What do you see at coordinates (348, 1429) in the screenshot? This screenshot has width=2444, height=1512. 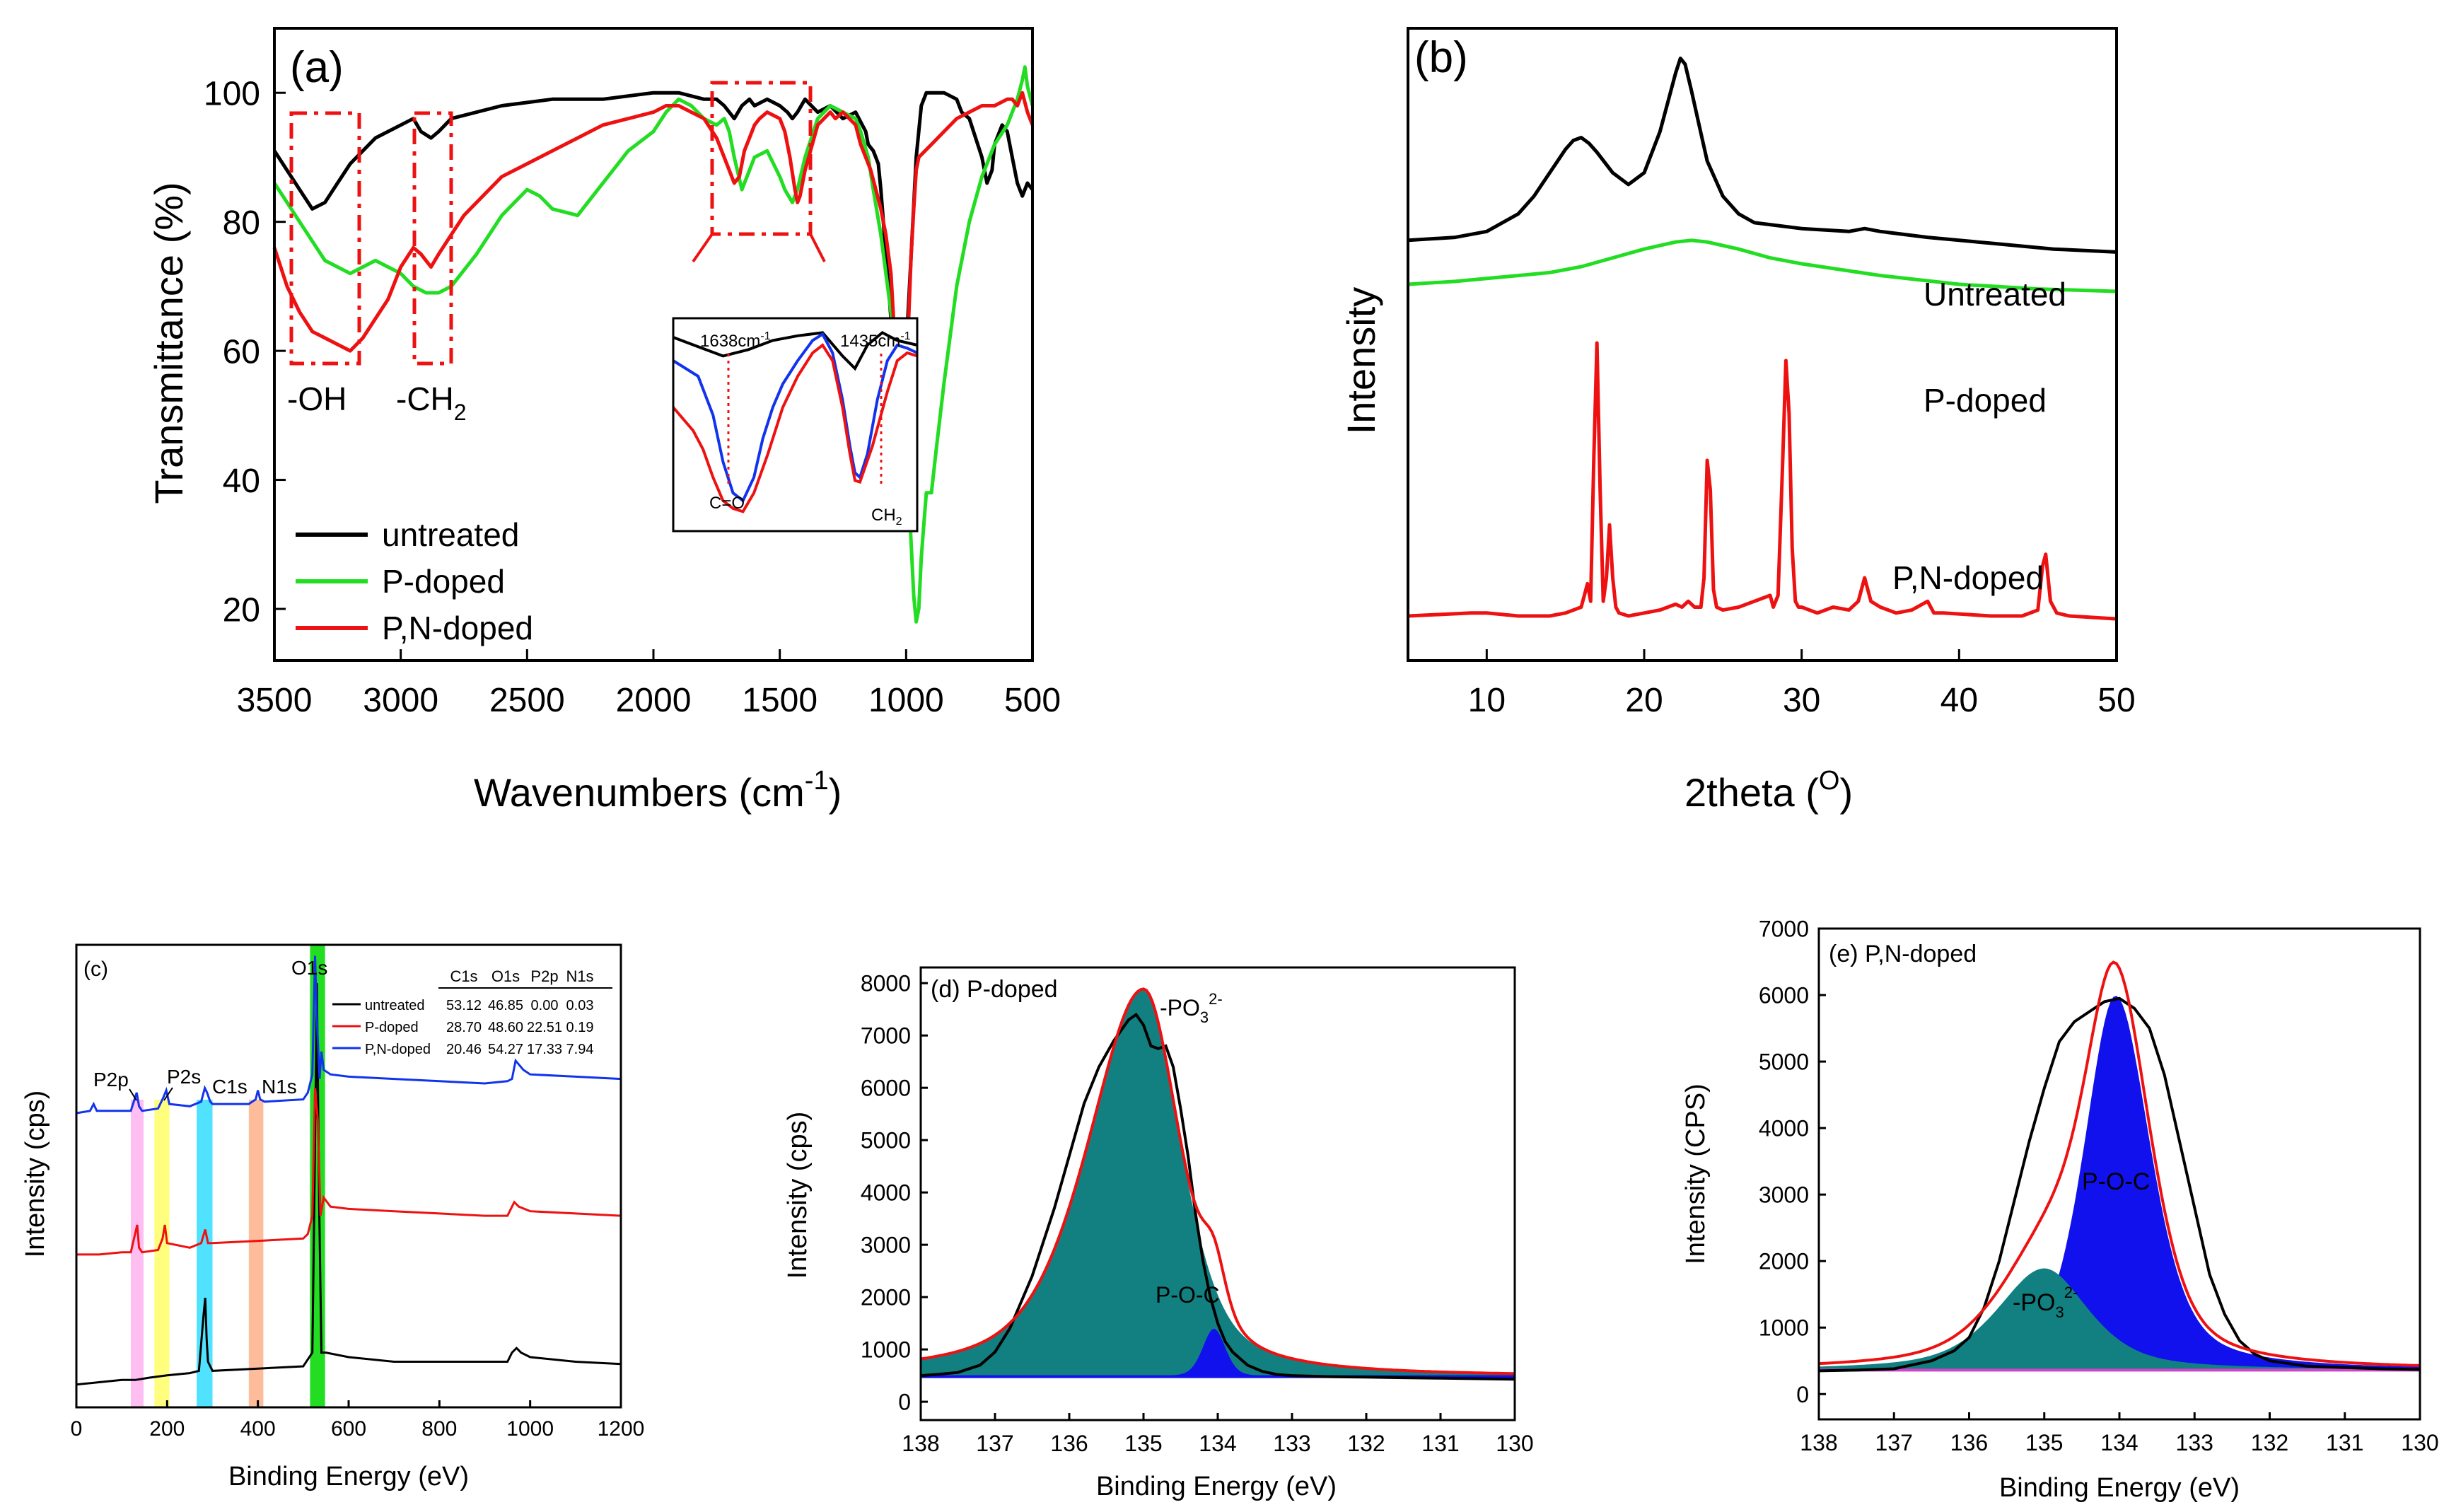 I see `x-tick-label-600: 600` at bounding box center [348, 1429].